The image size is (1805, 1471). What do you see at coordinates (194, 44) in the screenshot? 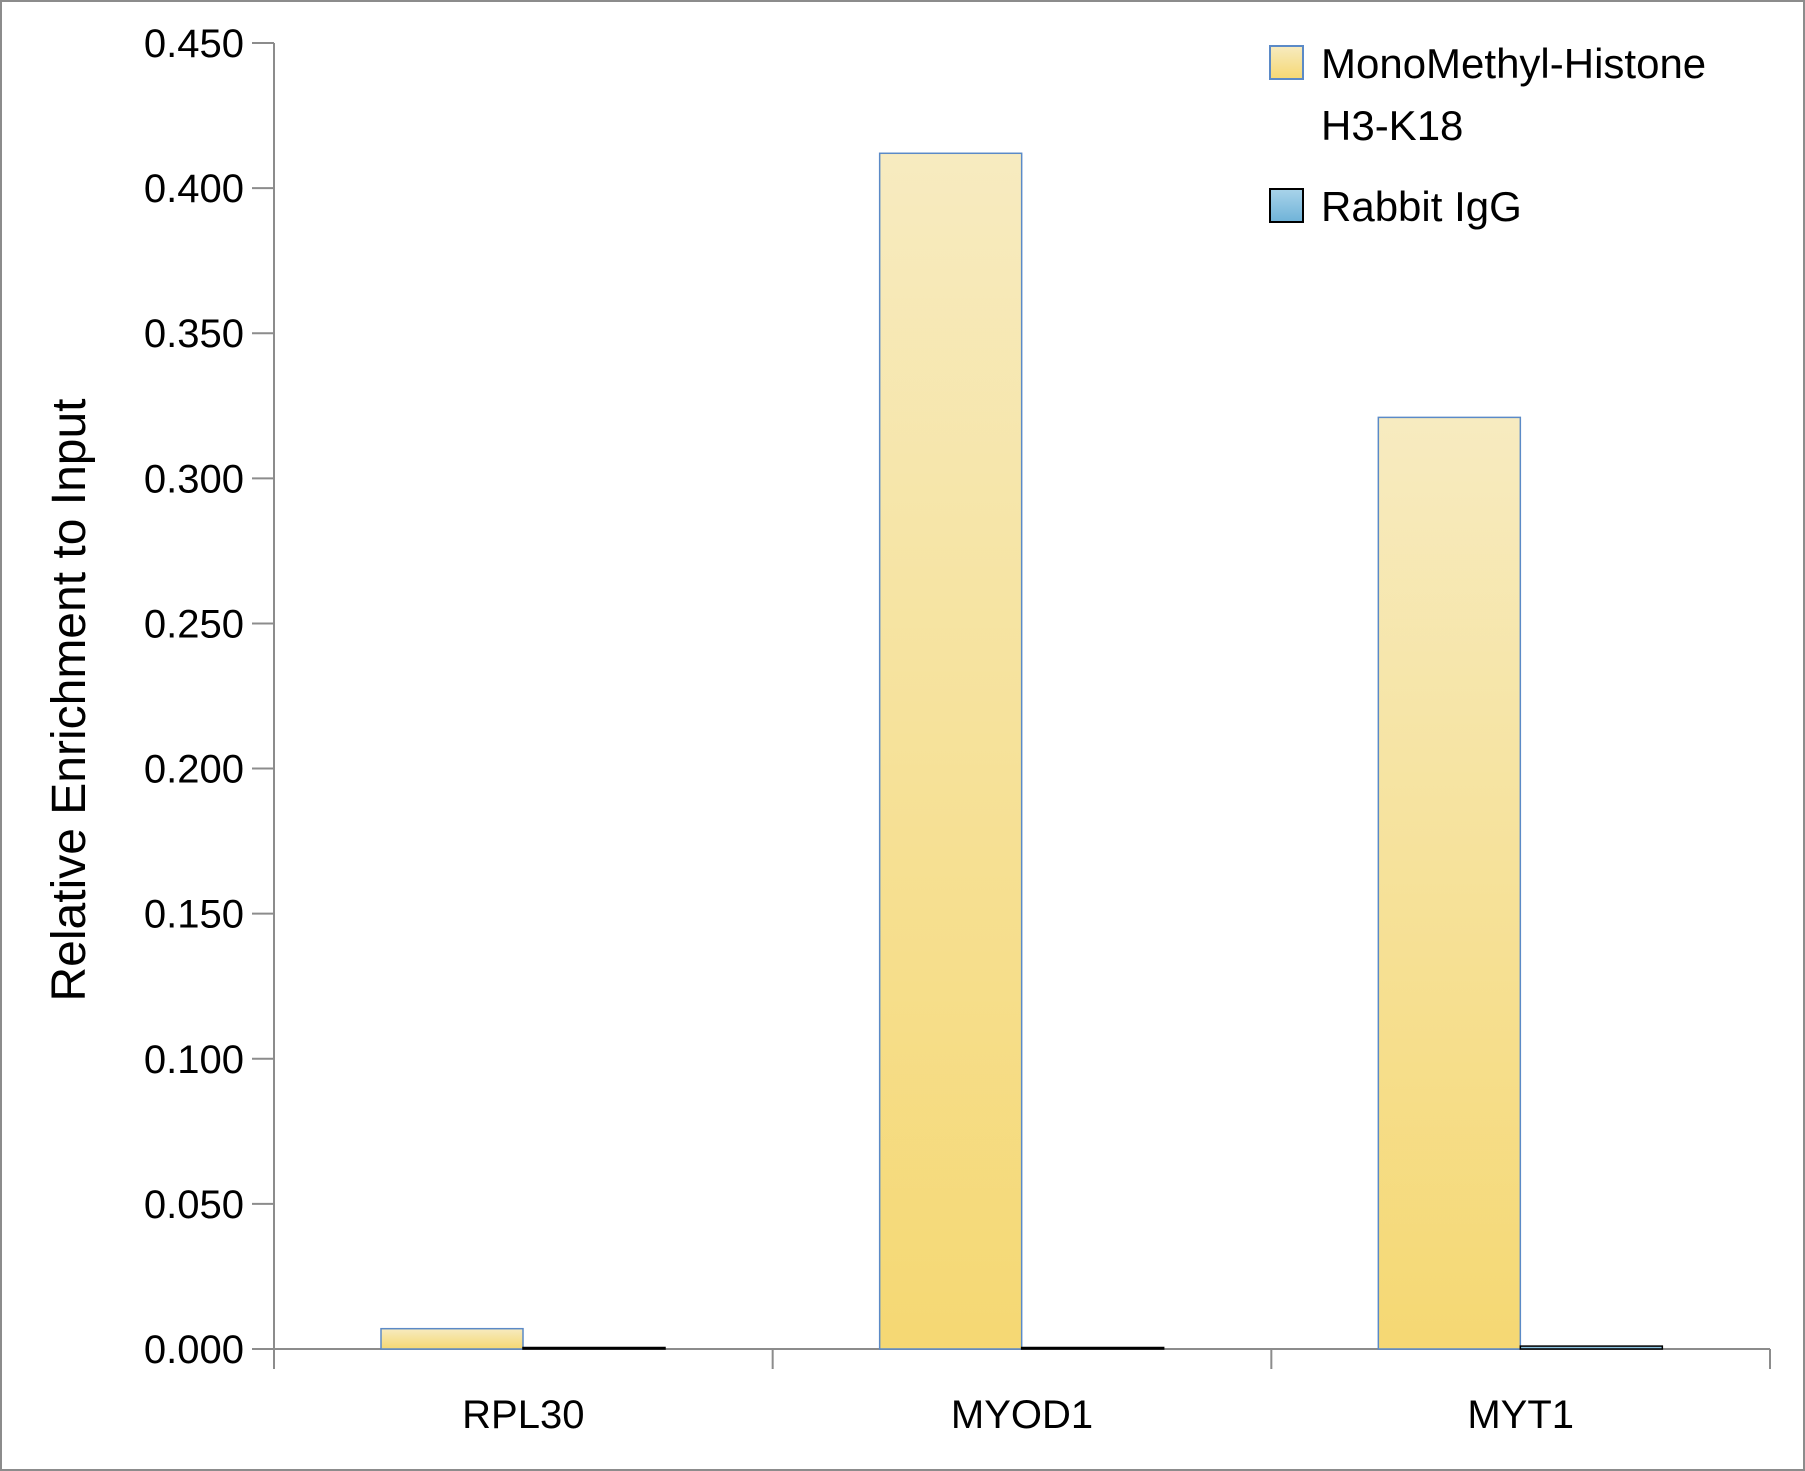
I see `y-tick-label: 0.450` at bounding box center [194, 44].